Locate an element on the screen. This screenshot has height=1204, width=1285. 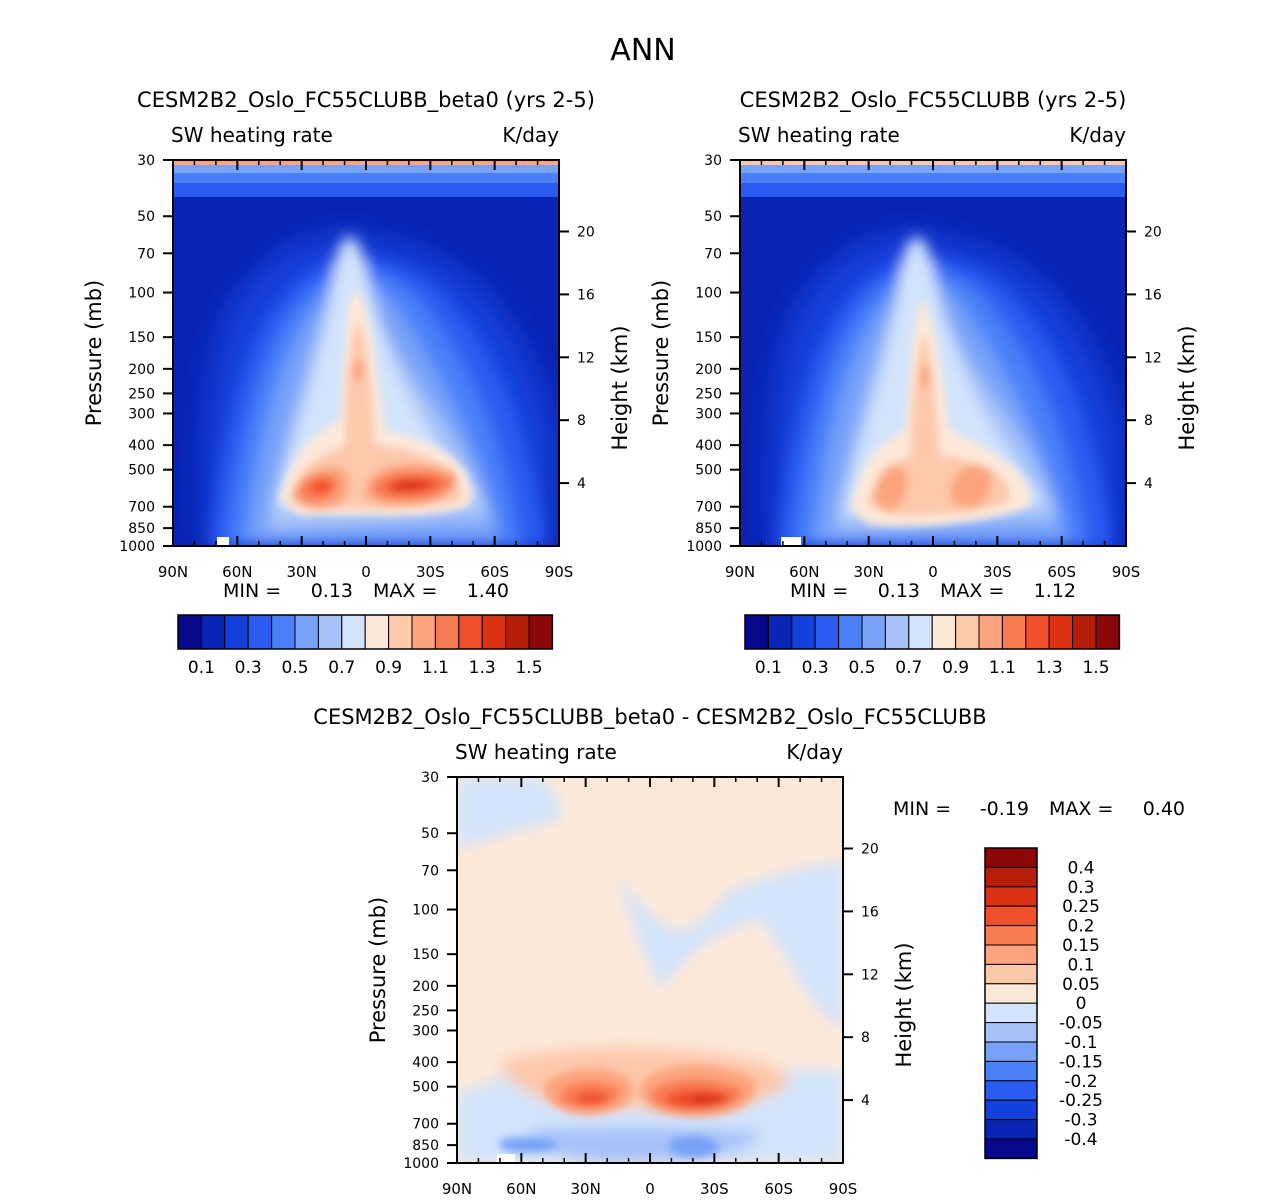
panel-a-colorbar-label: 0.9 is located at coordinates (388, 668).